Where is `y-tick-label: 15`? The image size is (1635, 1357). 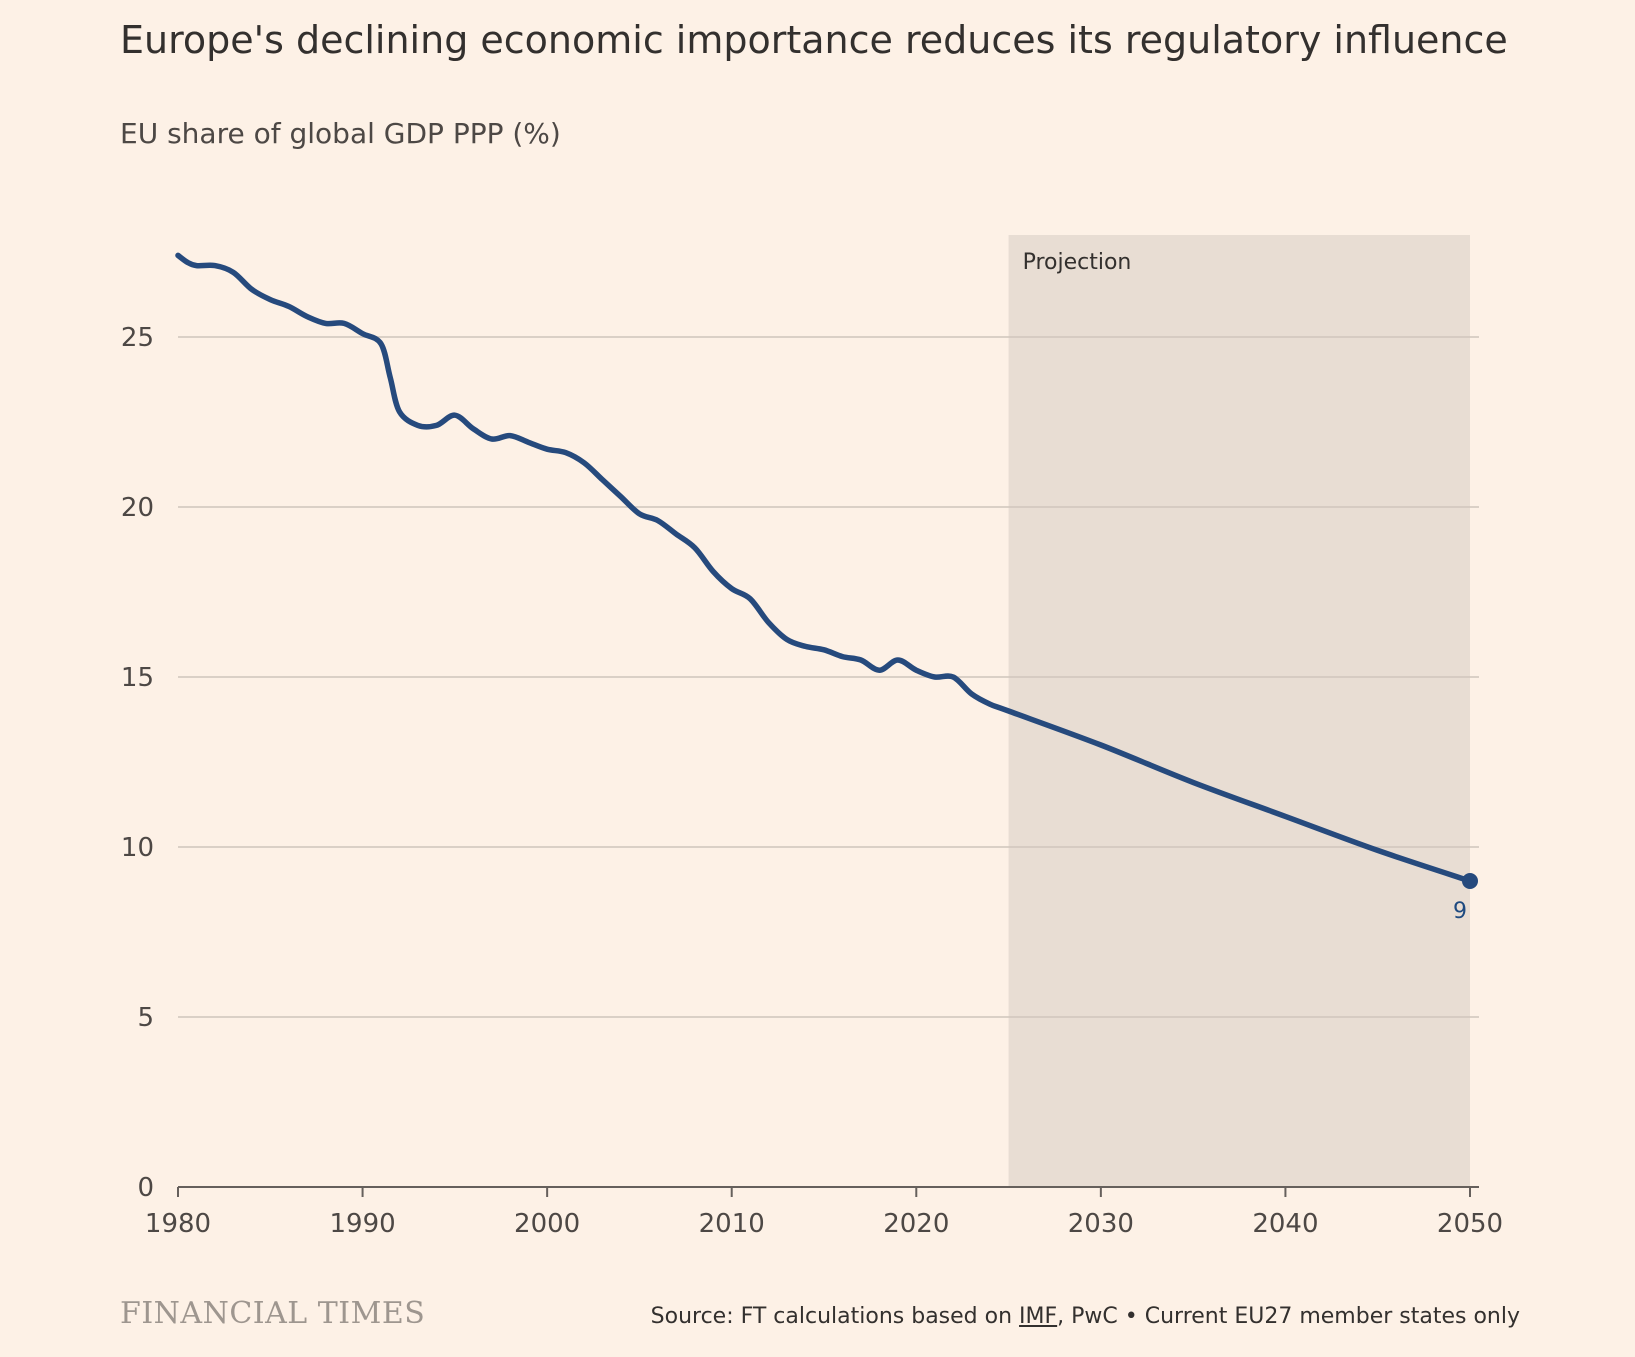
y-tick-label: 15 is located at coordinates (137, 678).